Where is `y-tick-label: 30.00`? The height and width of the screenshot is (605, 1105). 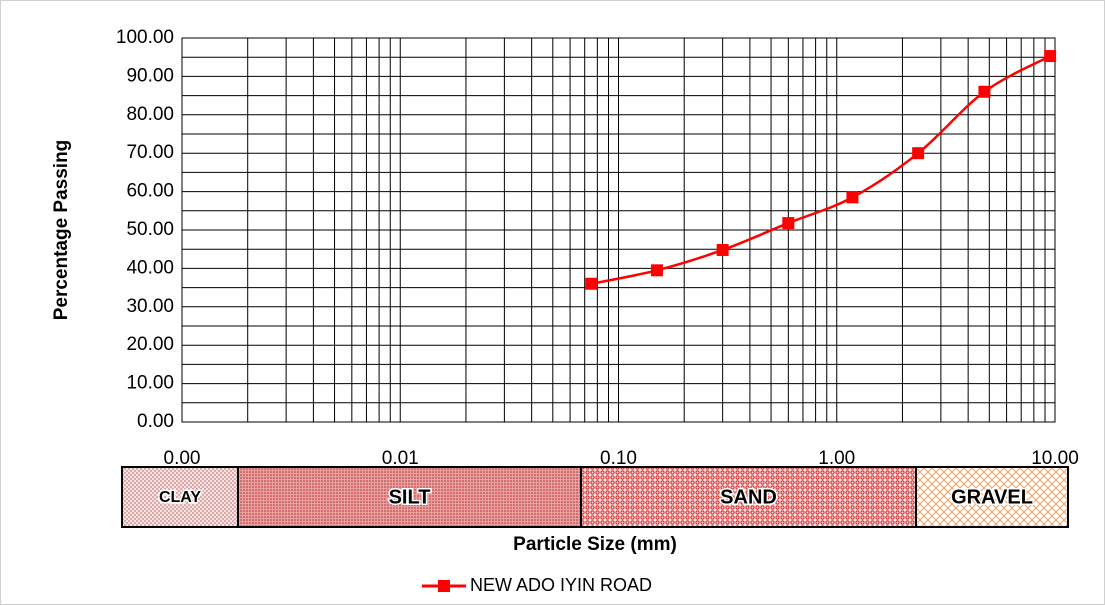 y-tick-label: 30.00 is located at coordinates (150, 306).